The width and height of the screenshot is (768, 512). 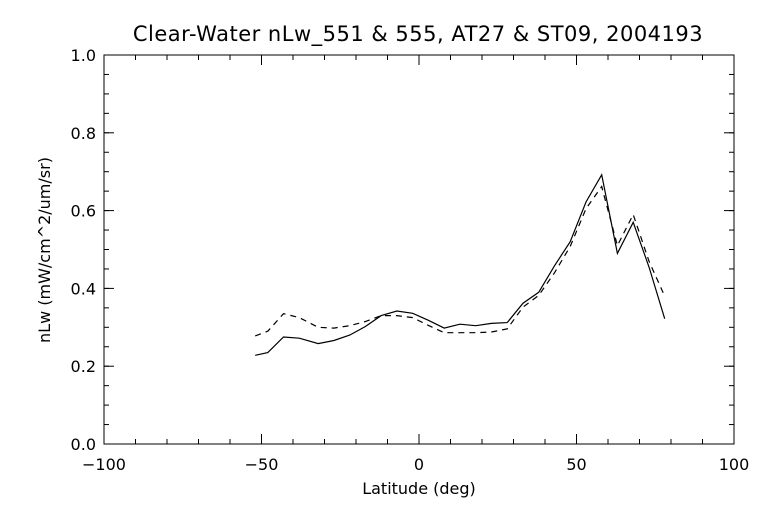 What do you see at coordinates (419, 464) in the screenshot?
I see `x-tick-label: 0` at bounding box center [419, 464].